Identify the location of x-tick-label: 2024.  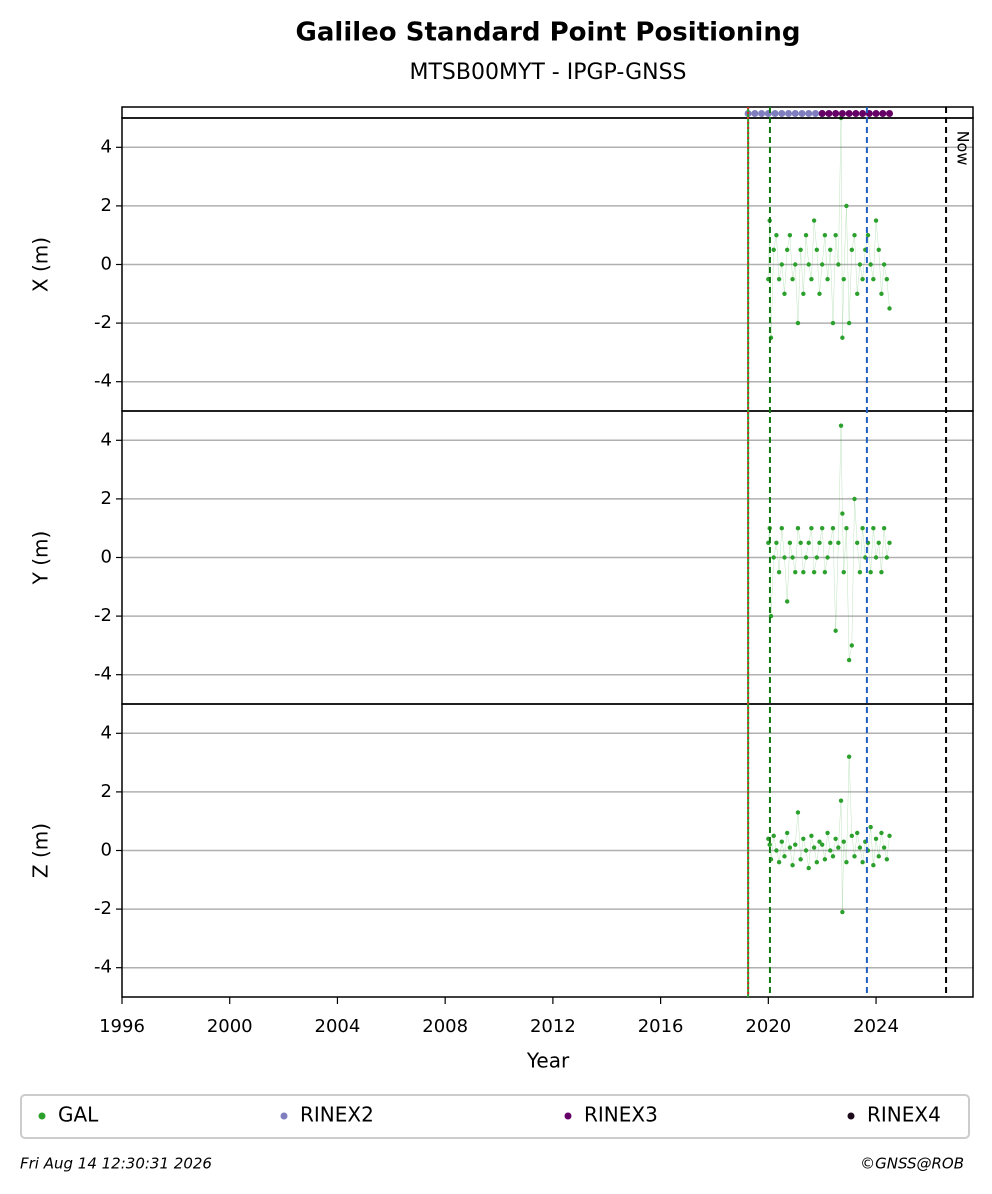
(876, 1026).